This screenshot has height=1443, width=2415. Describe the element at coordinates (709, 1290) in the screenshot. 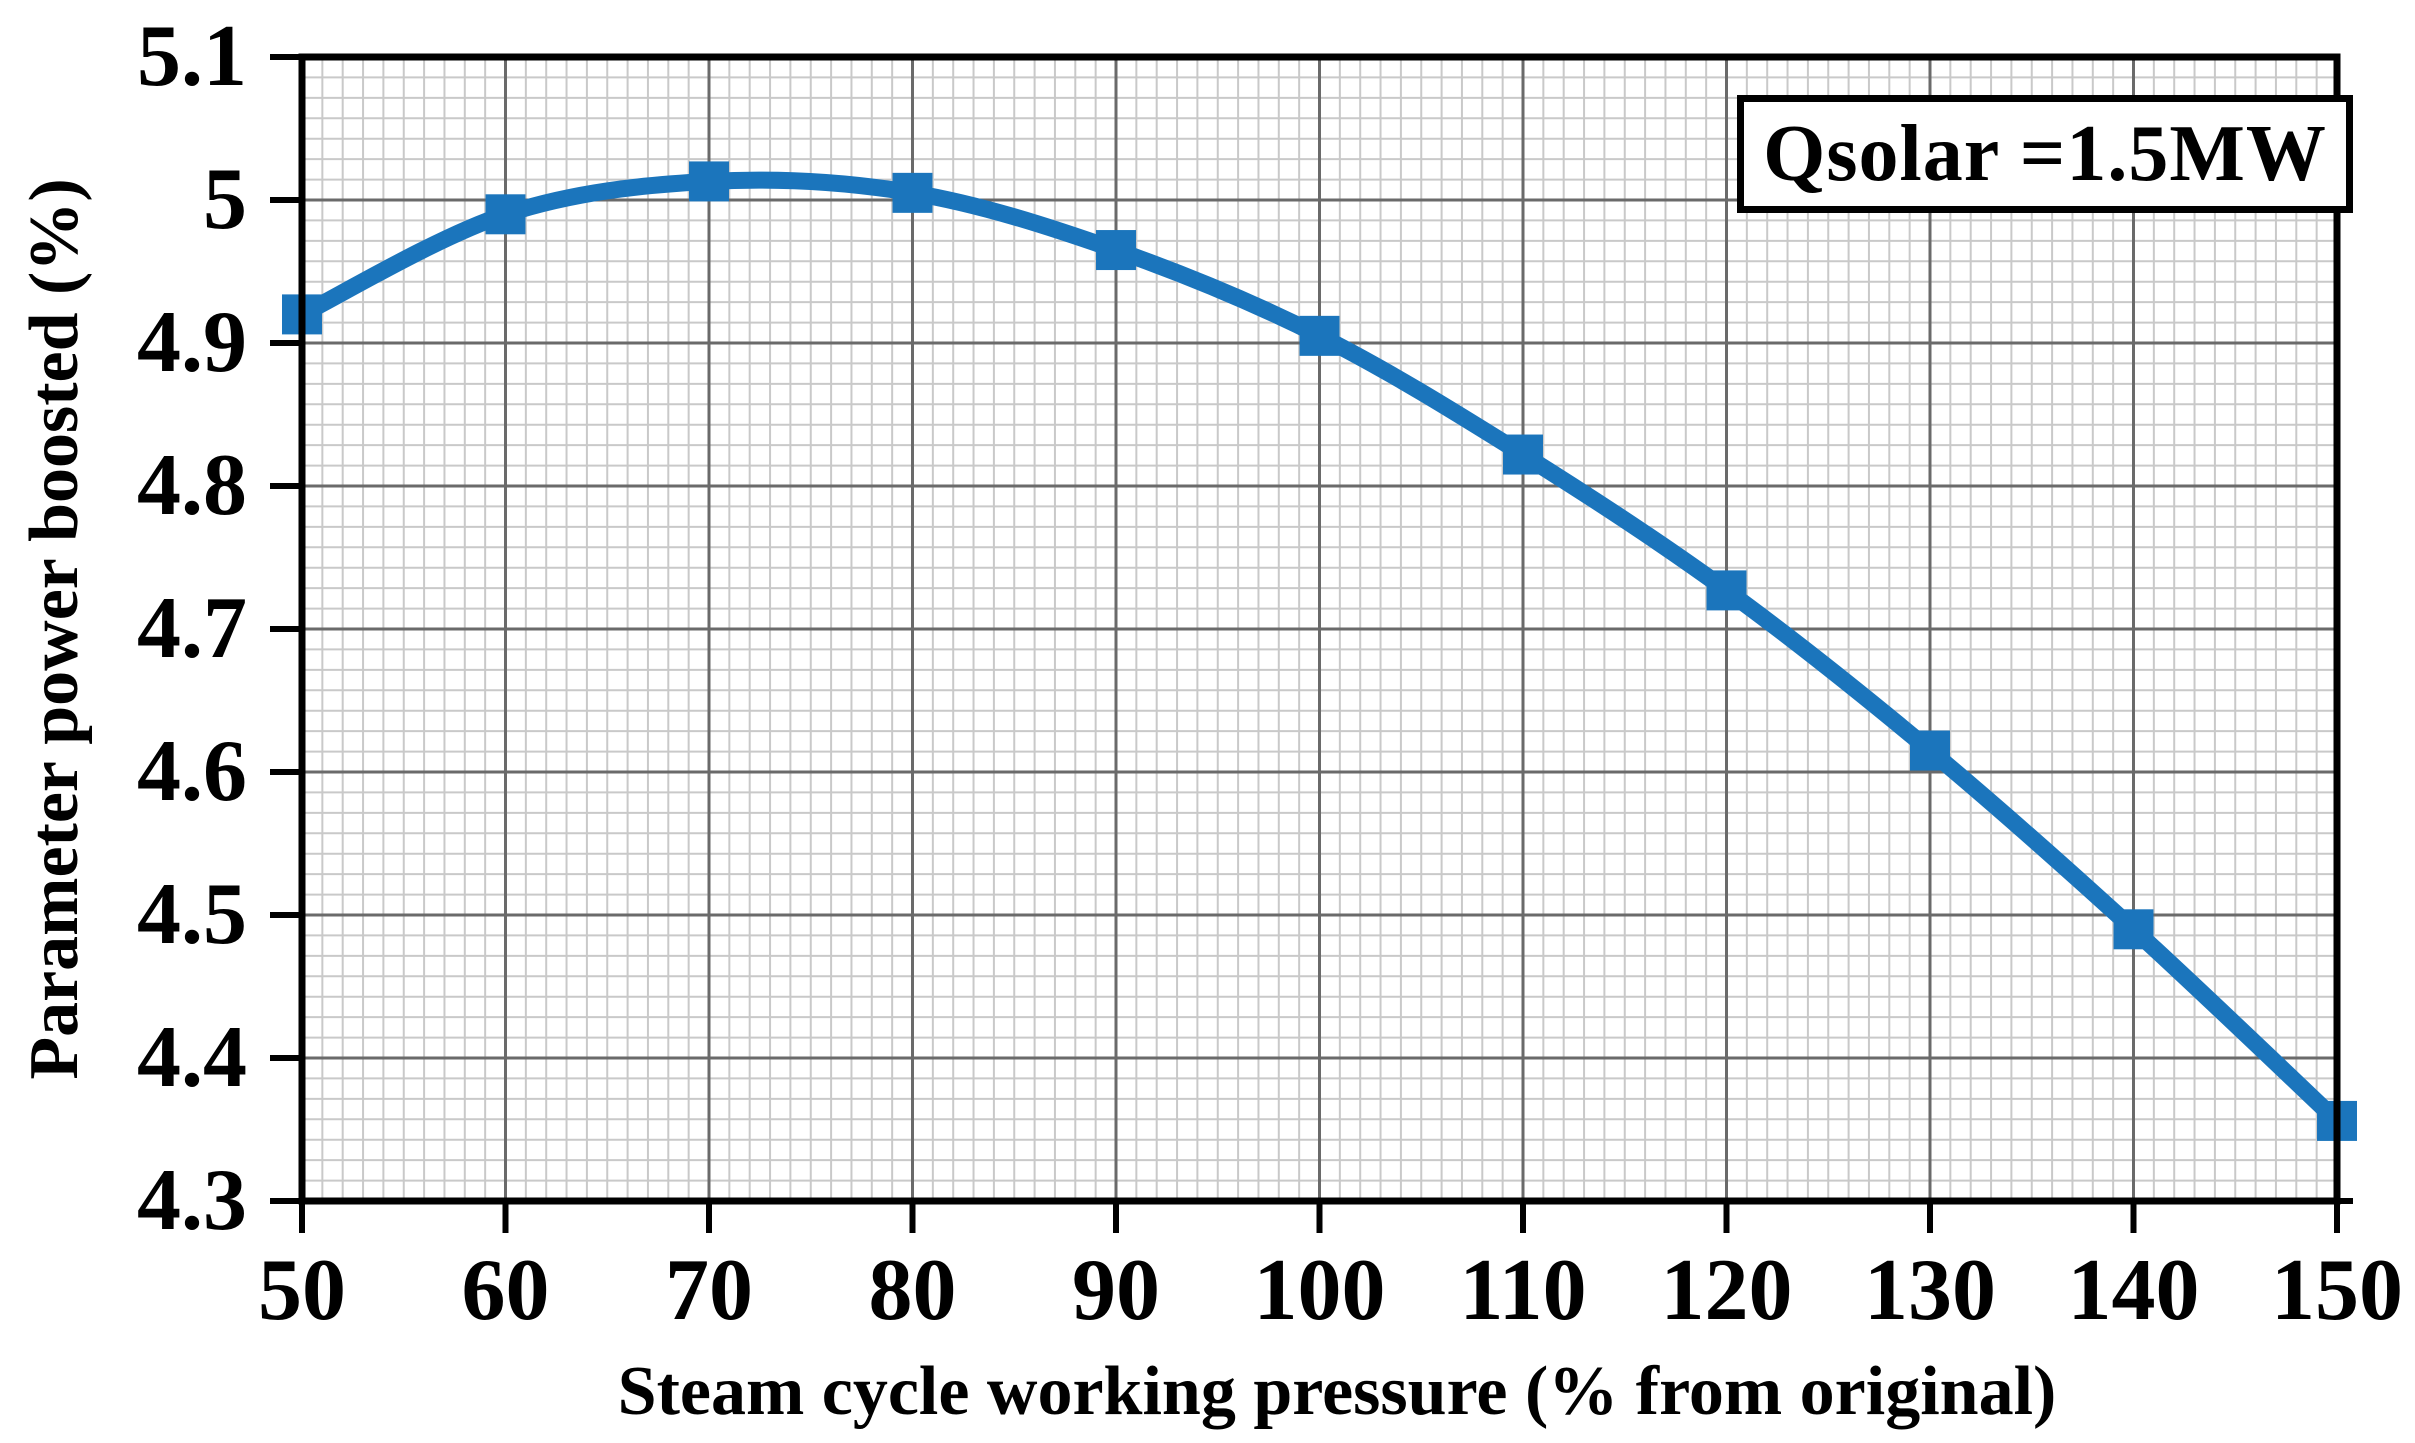

I see `x-tick-label: 70` at that location.